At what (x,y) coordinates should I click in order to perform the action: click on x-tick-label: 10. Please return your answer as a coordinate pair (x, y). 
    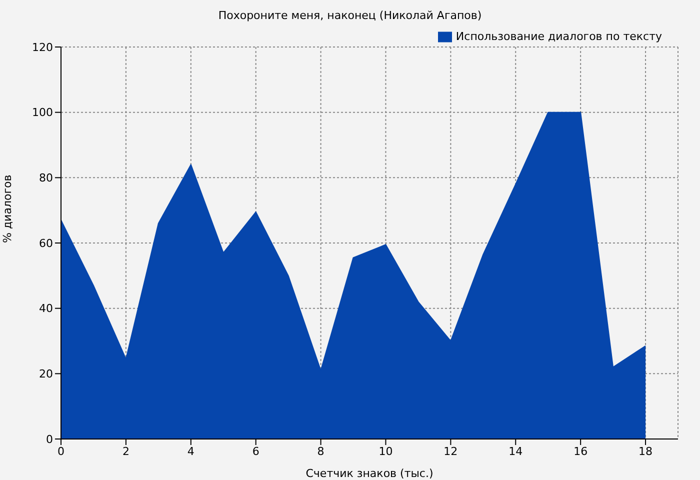
    Looking at the image, I should click on (385, 451).